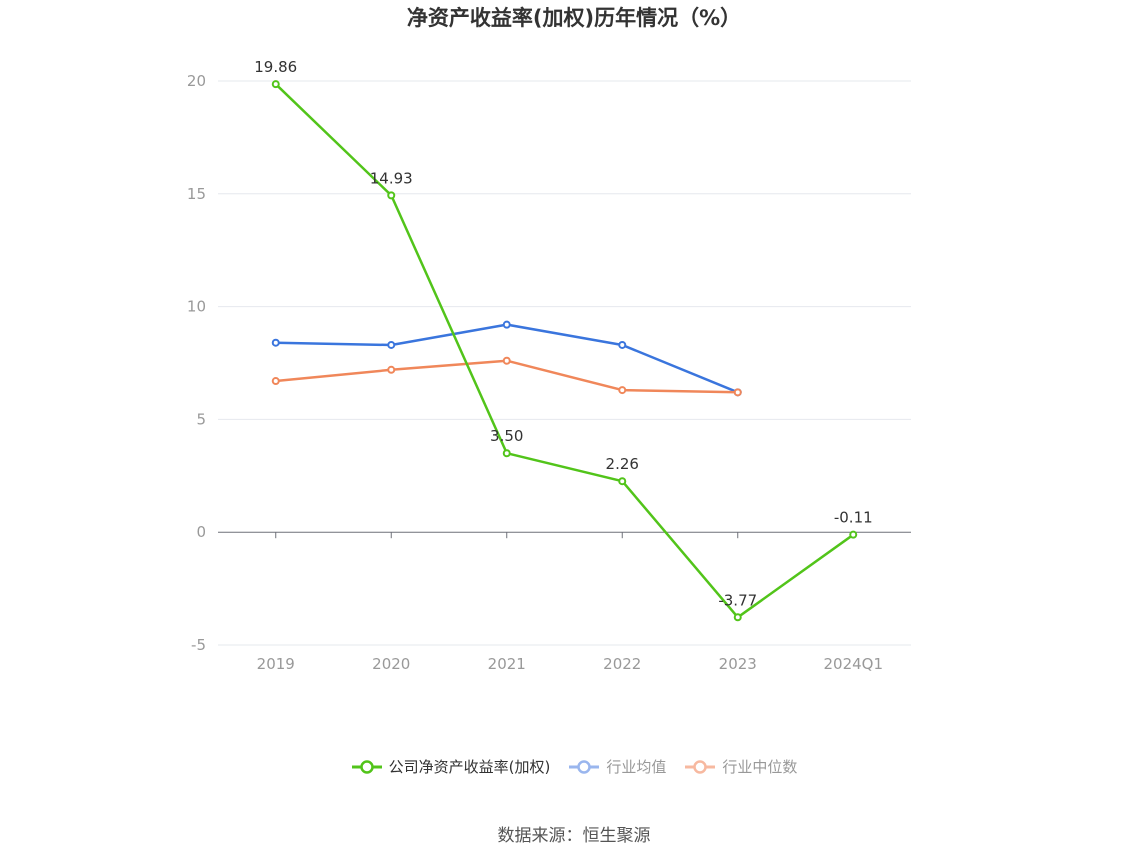 This screenshot has height=859, width=1148. What do you see at coordinates (738, 664) in the screenshot?
I see `x-tick-label: 2023` at bounding box center [738, 664].